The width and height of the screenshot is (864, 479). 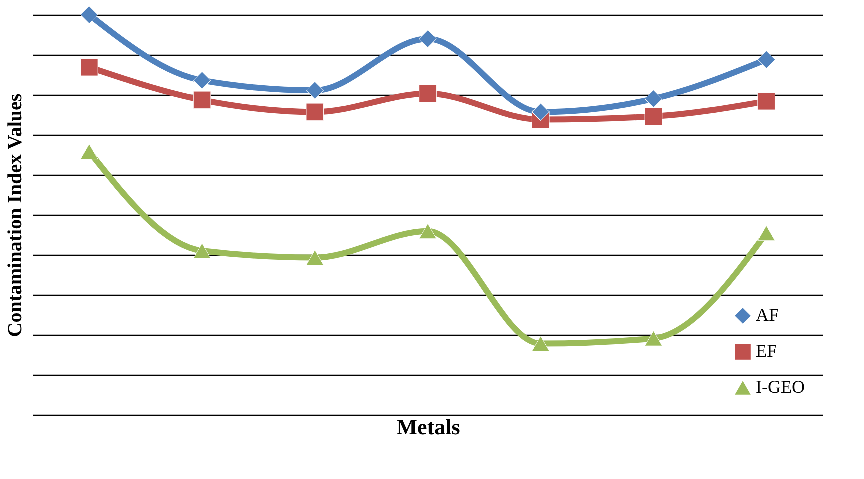 I want to click on legend-label: AF, so click(x=768, y=315).